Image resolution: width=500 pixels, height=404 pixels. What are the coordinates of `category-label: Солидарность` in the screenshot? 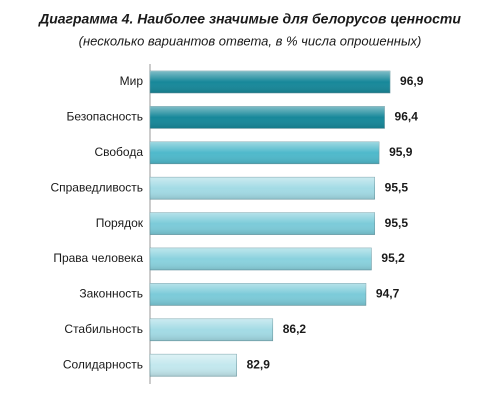 It's located at (103, 364).